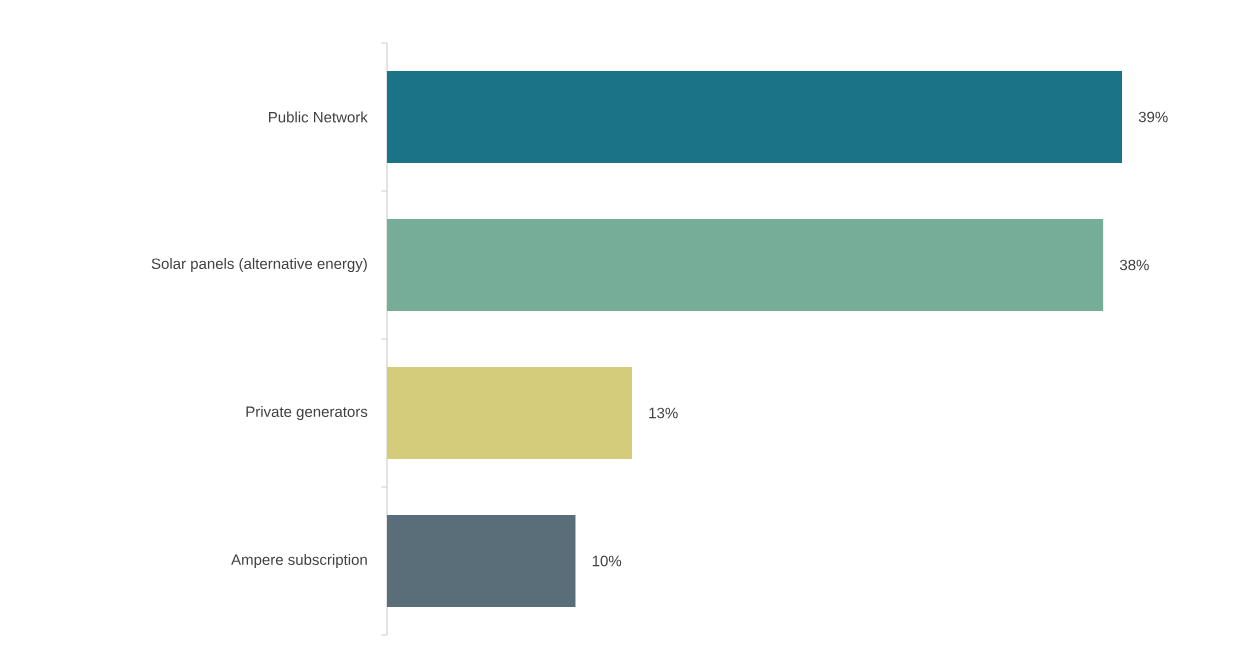 Image resolution: width=1248 pixels, height=658 pixels. Describe the element at coordinates (607, 561) in the screenshot. I see `data-label: 10%` at that location.